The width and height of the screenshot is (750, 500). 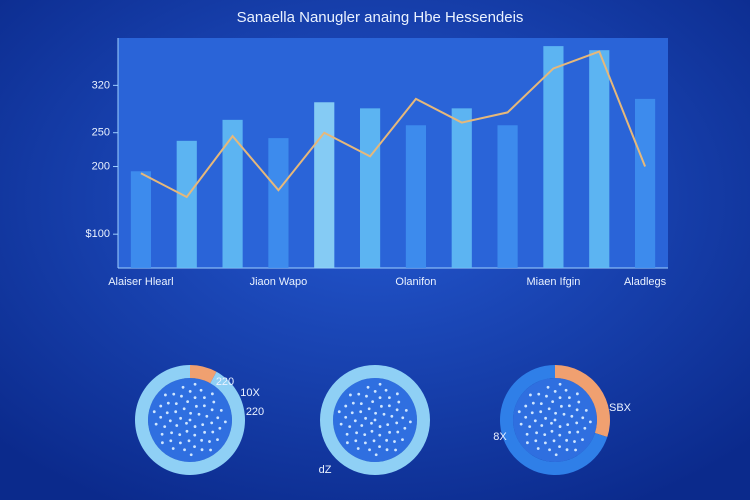 What do you see at coordinates (645, 282) in the screenshot?
I see `x-tick-label: Aladlegs` at bounding box center [645, 282].